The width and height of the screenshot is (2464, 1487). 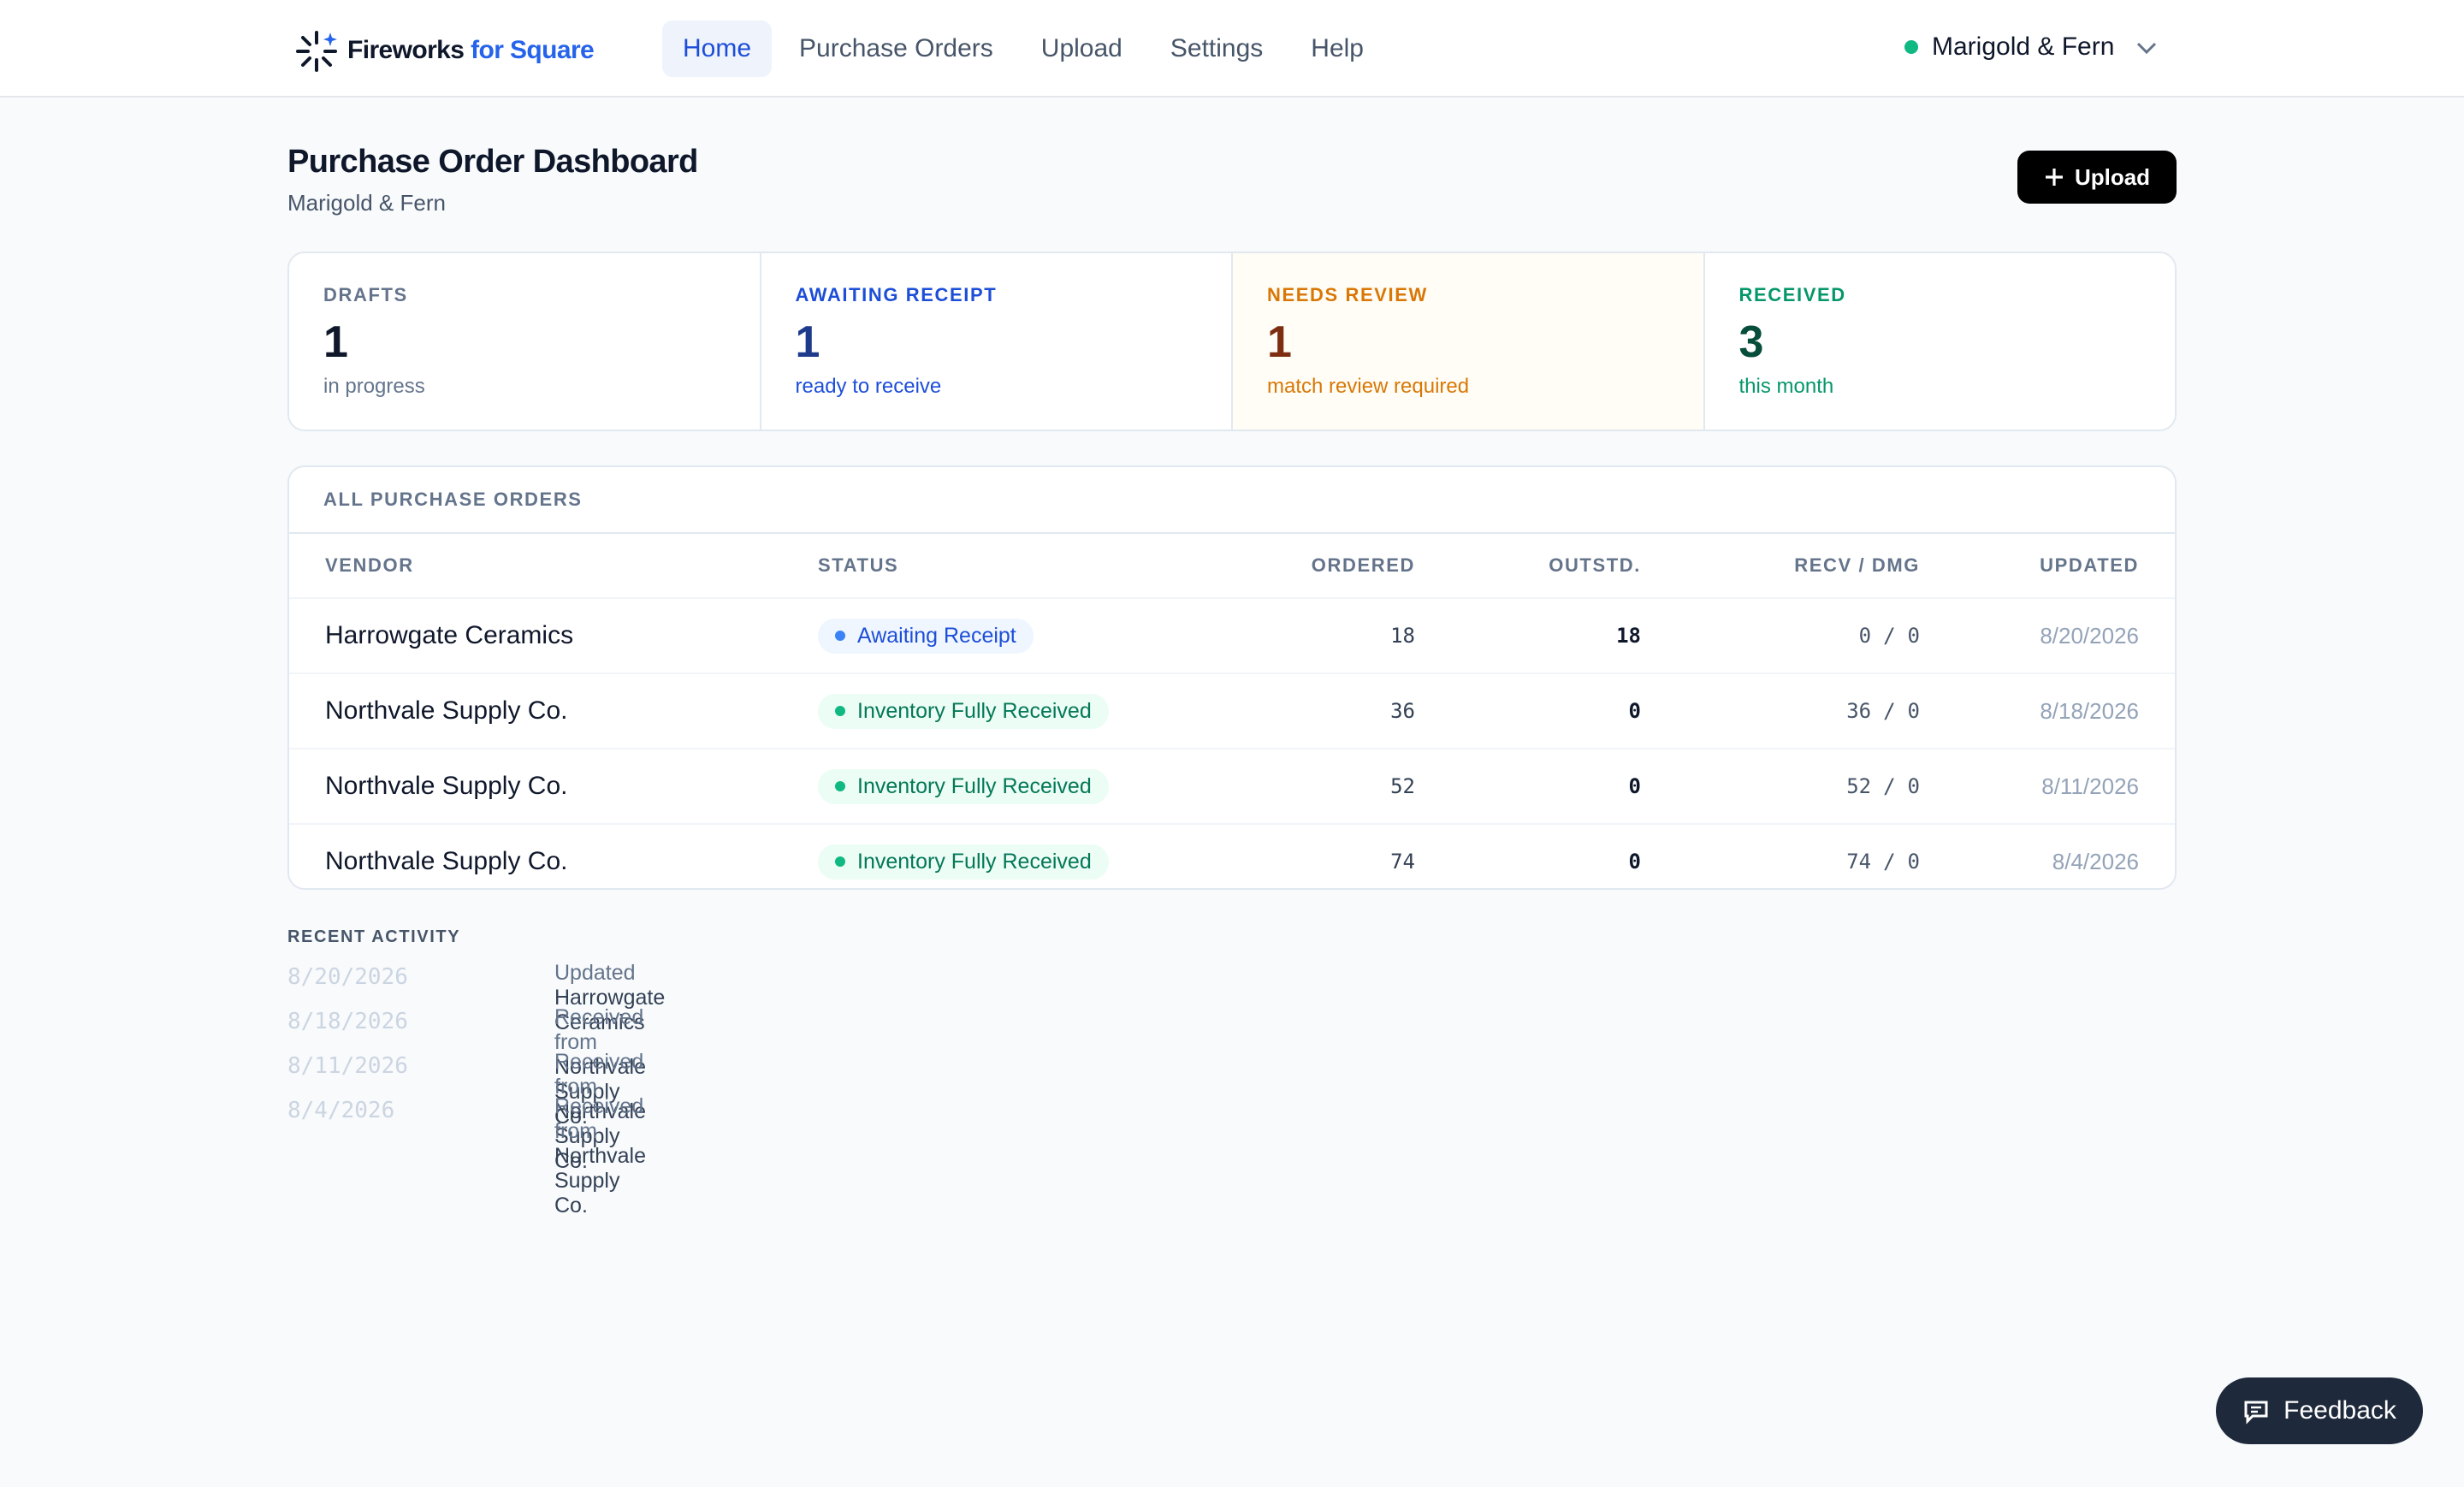 What do you see at coordinates (406, 49) in the screenshot?
I see `brand-name: Fireworks` at bounding box center [406, 49].